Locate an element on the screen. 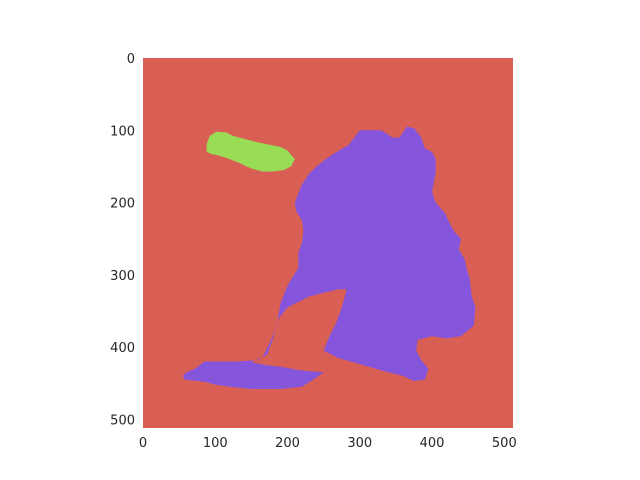 The width and height of the screenshot is (640, 480). y-tick-label: 300 is located at coordinates (122, 276).